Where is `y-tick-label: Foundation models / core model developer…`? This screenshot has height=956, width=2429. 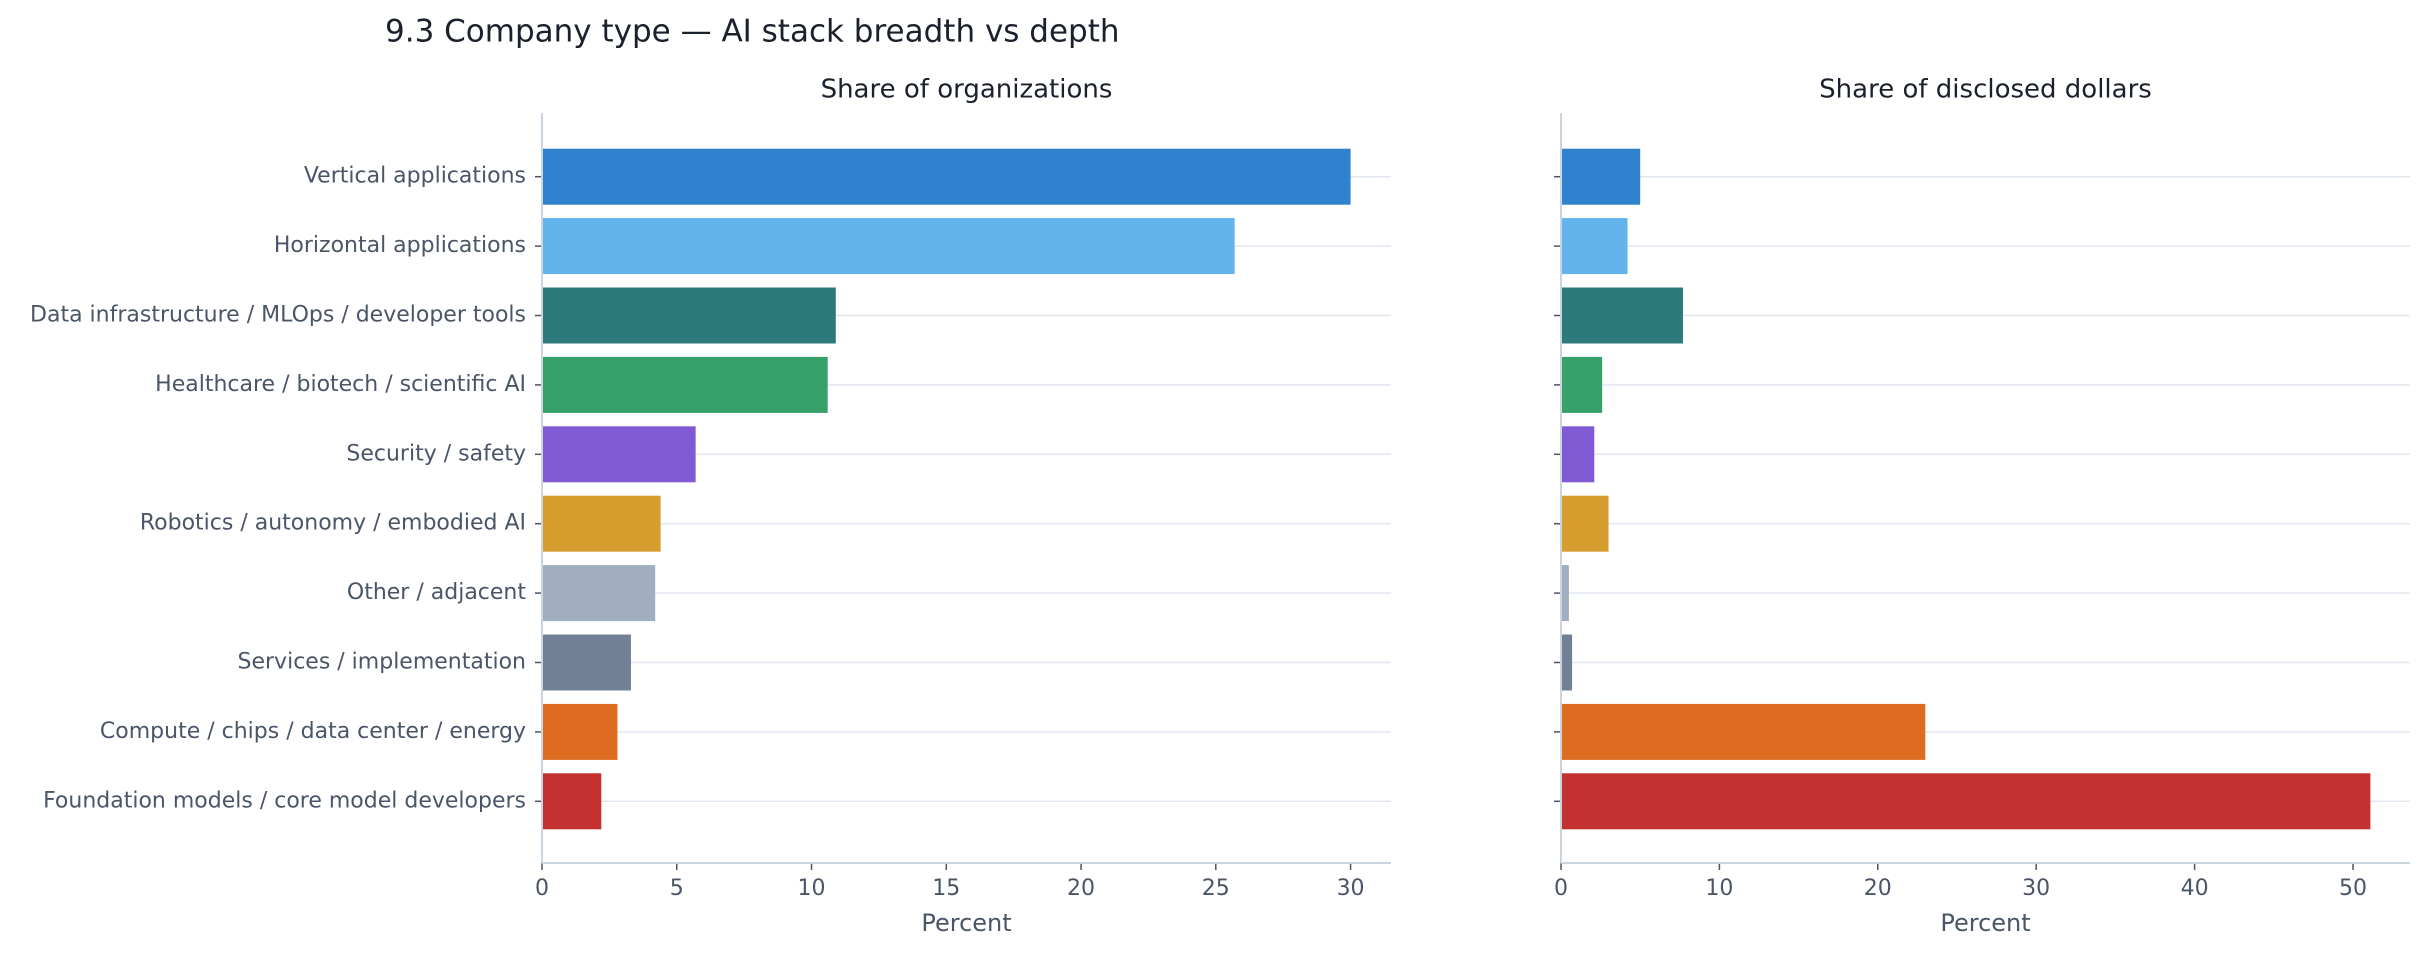
y-tick-label: Foundation models / core model developer… is located at coordinates (284, 800).